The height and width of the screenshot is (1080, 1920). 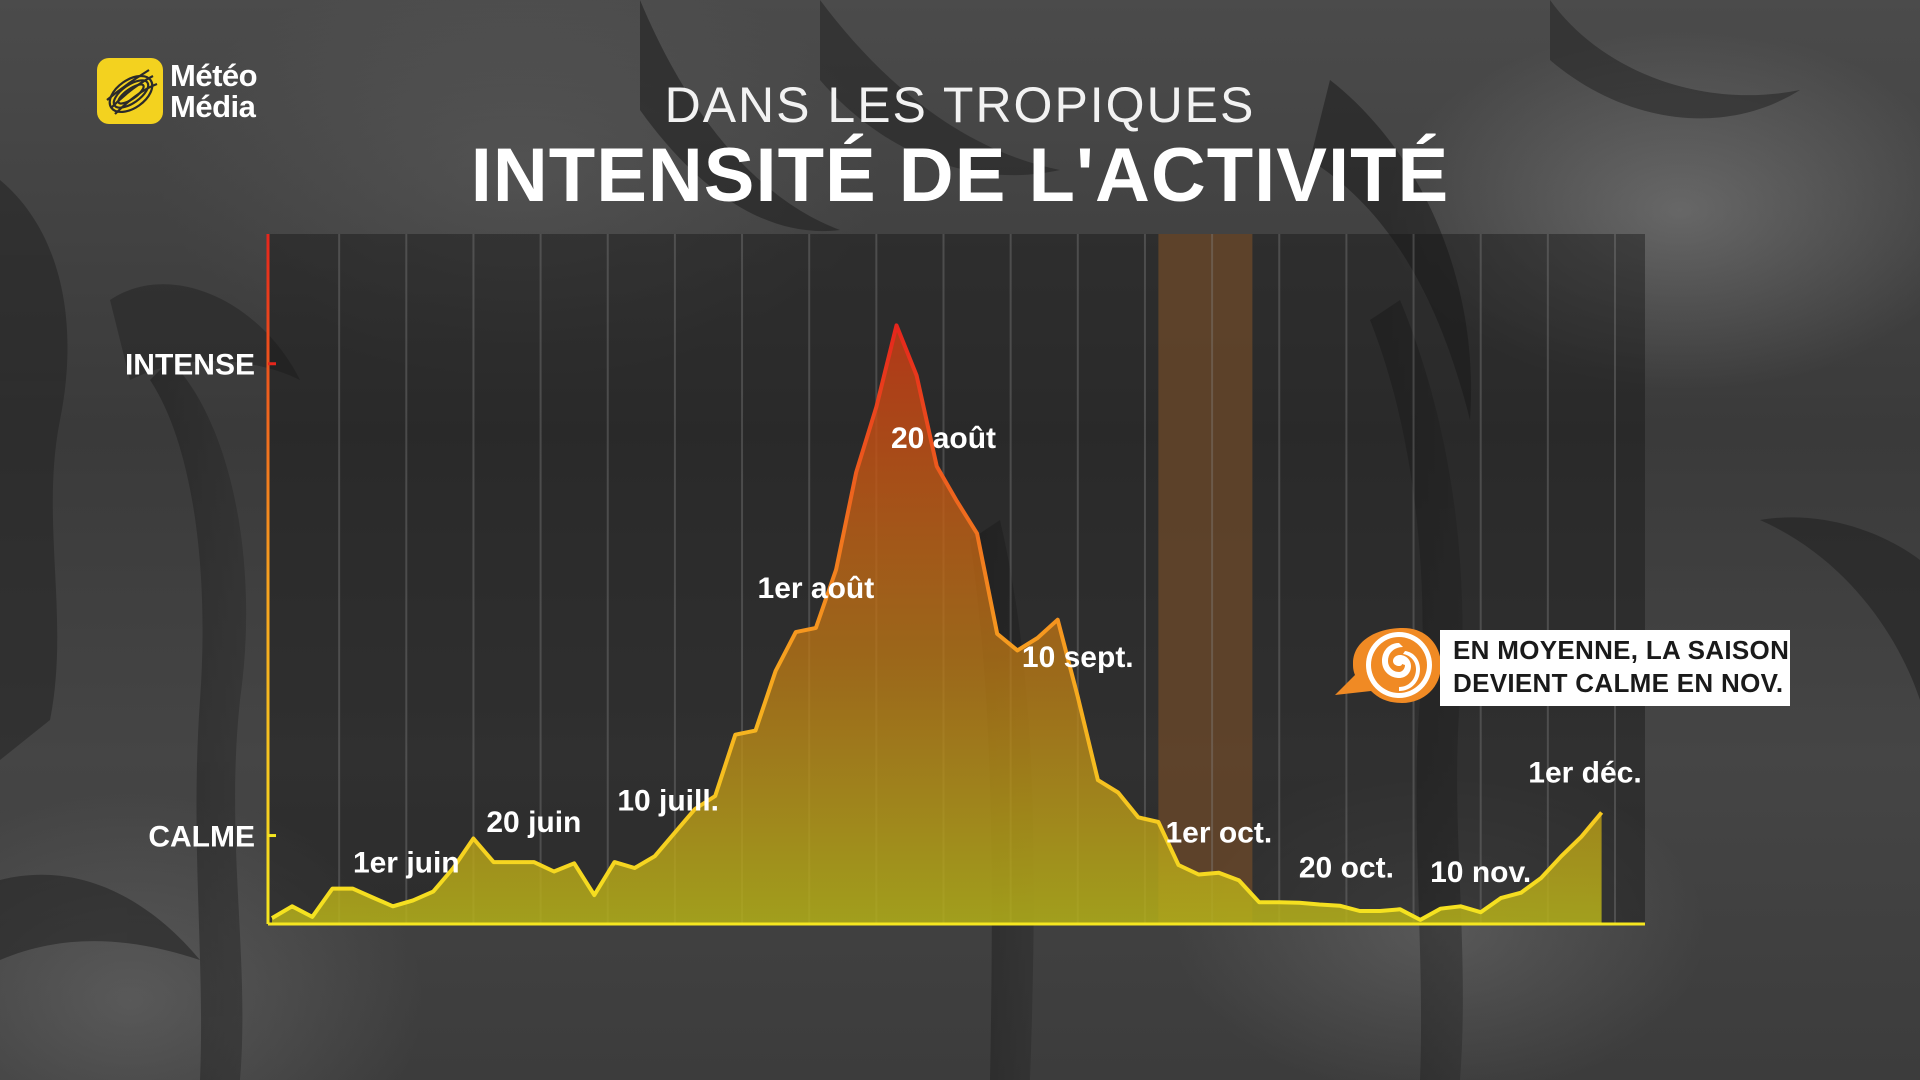 What do you see at coordinates (960, 105) in the screenshot?
I see `chart-subtitle: DANS LES TROPIQUES` at bounding box center [960, 105].